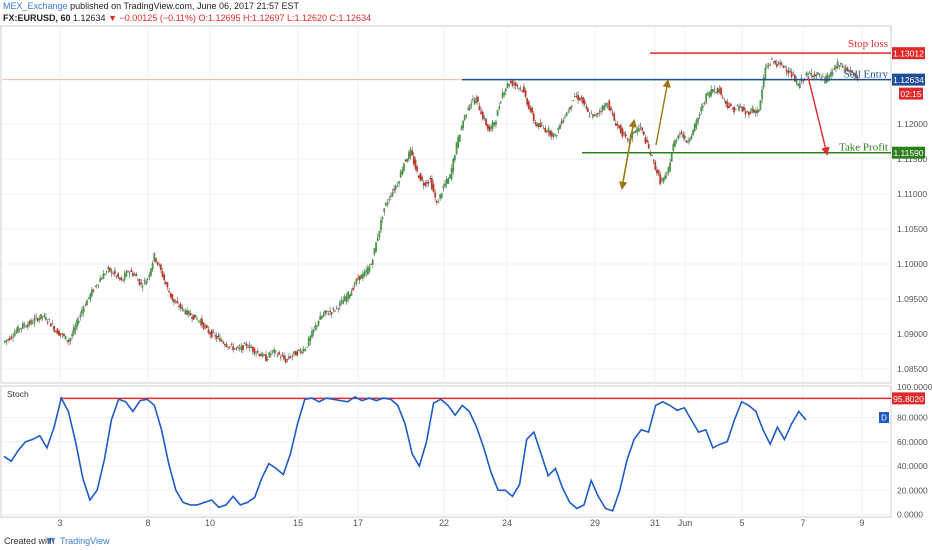 Image resolution: width=932 pixels, height=550 pixels. What do you see at coordinates (914, 387) in the screenshot?
I see `stoch-top-tick-label: 100.0000` at bounding box center [914, 387].